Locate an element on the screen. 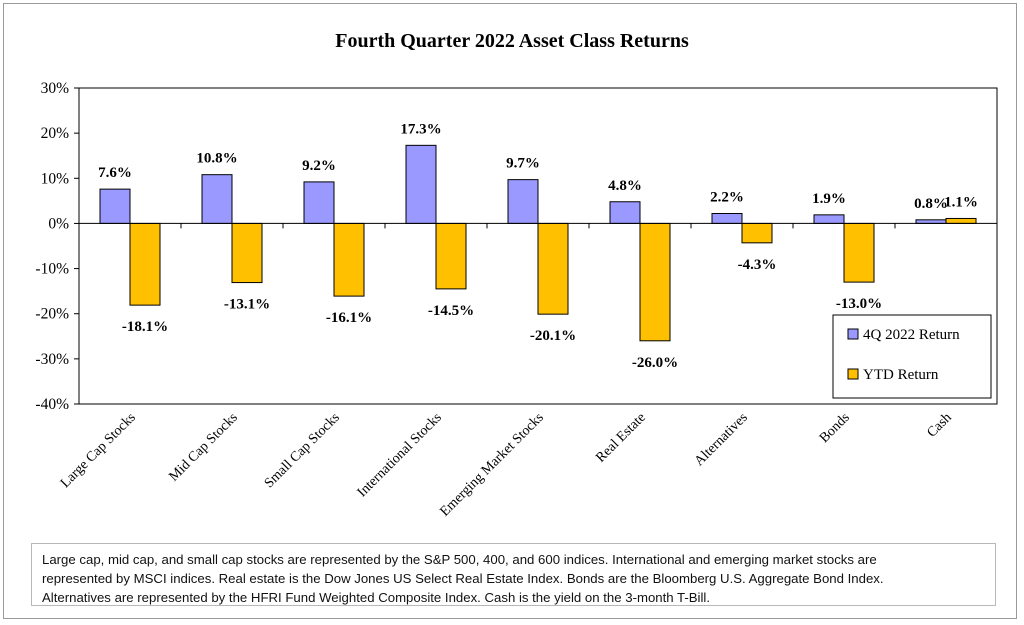 The height and width of the screenshot is (625, 1024). data-label: 17.3% is located at coordinates (420, 129).